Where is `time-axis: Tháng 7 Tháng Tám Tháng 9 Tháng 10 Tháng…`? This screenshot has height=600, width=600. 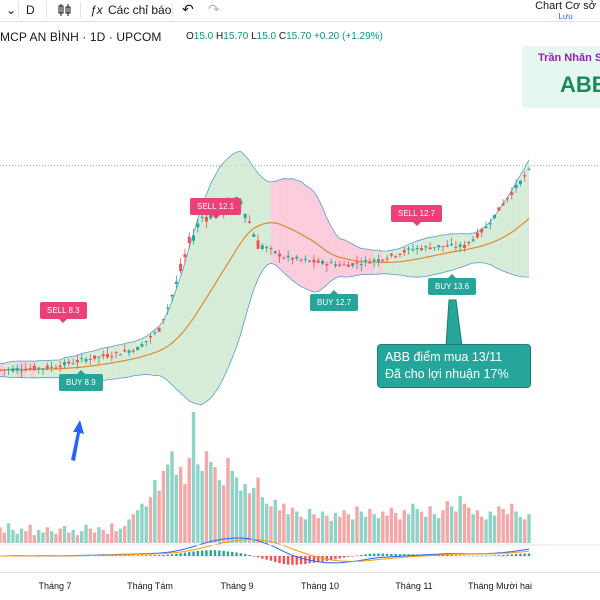 time-axis: Tháng 7 Tháng Tám Tháng 9 Tháng 10 Tháng… is located at coordinates (300, 586).